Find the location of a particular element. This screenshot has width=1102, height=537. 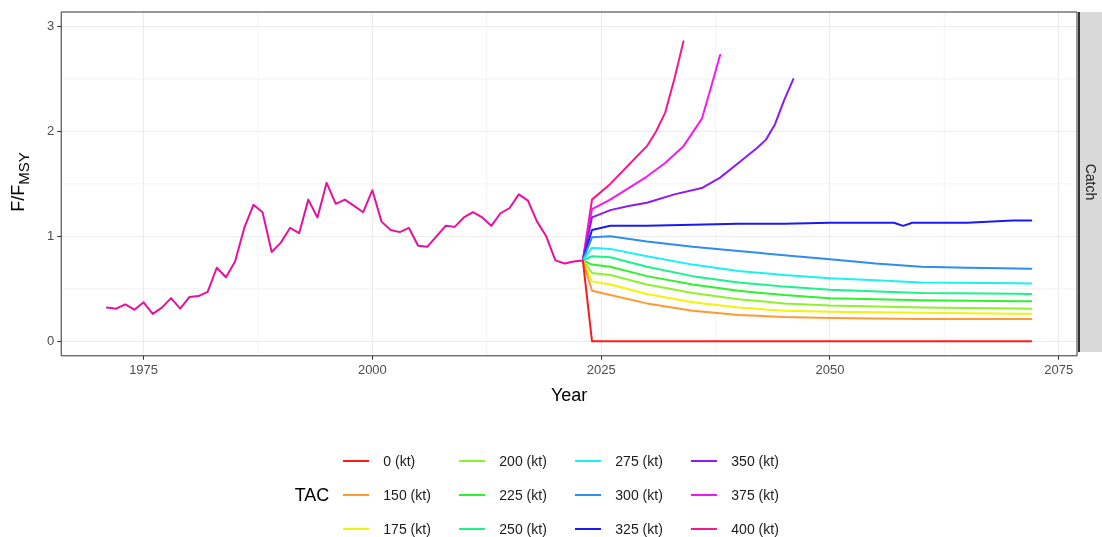

x-tick-label: 2025 is located at coordinates (601, 370).